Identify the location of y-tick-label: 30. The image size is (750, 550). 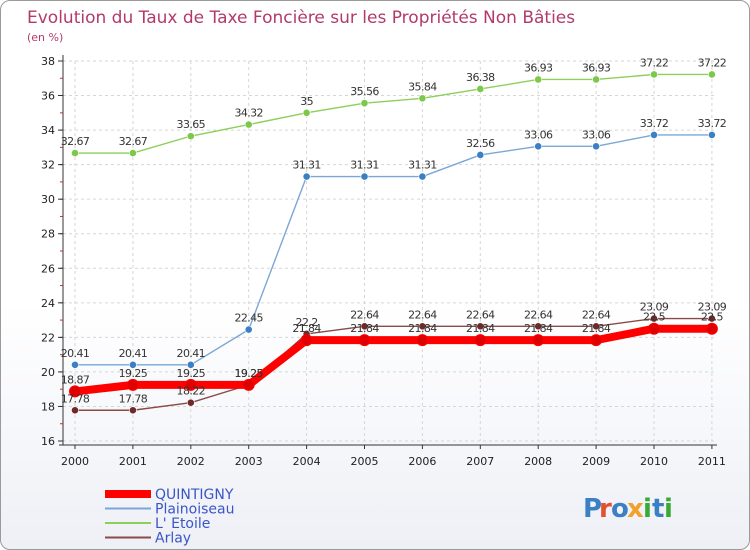
(48, 199).